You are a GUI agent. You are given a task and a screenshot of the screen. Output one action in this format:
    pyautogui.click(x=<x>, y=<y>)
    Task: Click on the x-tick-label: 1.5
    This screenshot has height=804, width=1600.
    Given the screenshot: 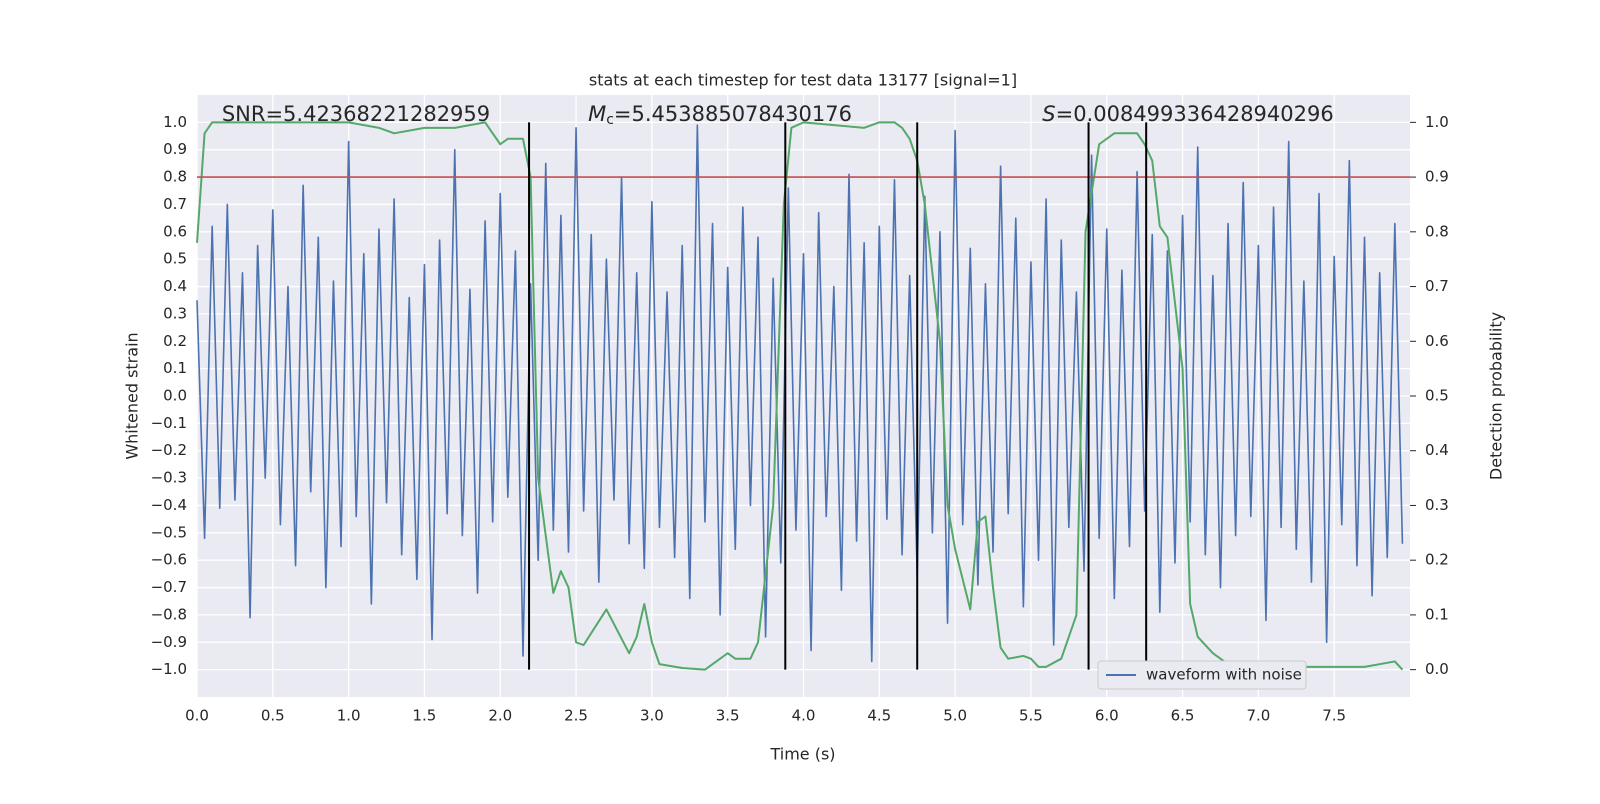 What is the action you would take?
    pyautogui.click(x=425, y=716)
    